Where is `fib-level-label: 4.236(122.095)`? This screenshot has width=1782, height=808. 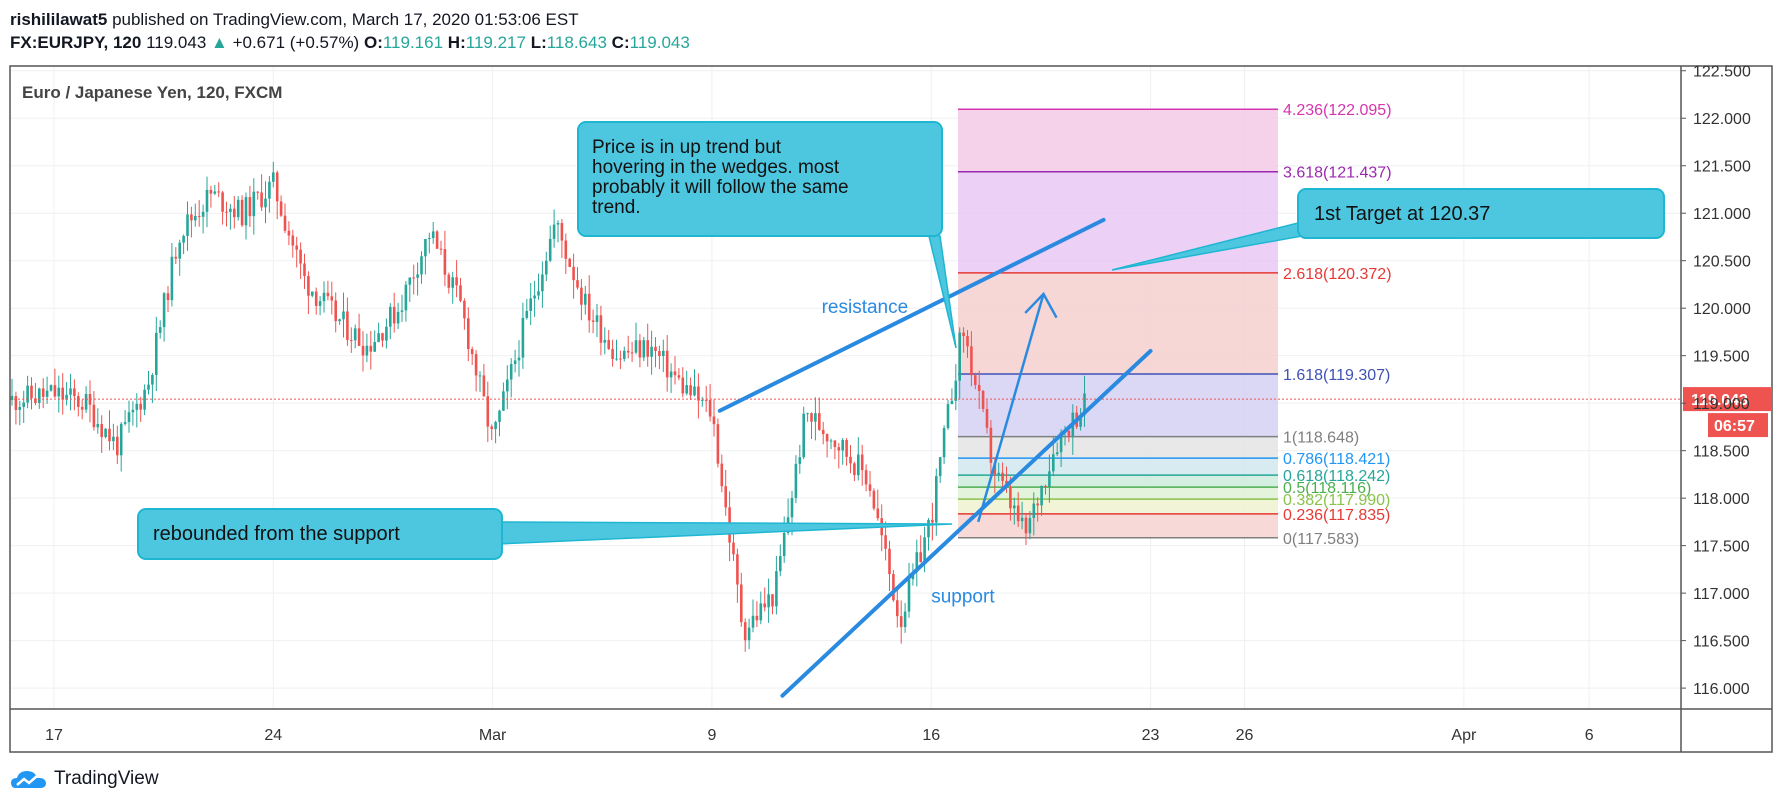
fib-level-label: 4.236(122.095) is located at coordinates (1337, 110).